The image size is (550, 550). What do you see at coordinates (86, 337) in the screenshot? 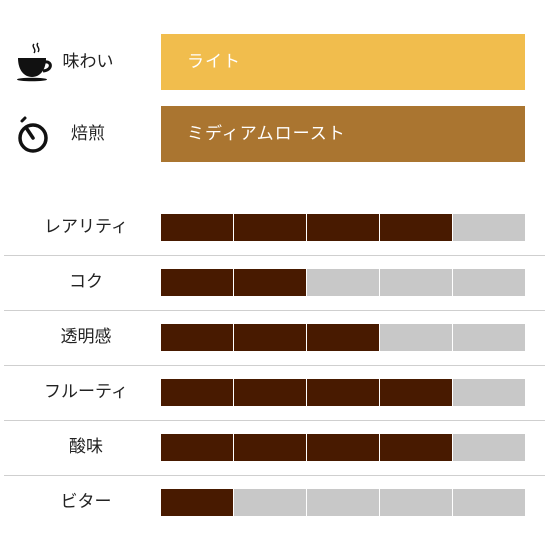
I see `rating-label: 透明感` at bounding box center [86, 337].